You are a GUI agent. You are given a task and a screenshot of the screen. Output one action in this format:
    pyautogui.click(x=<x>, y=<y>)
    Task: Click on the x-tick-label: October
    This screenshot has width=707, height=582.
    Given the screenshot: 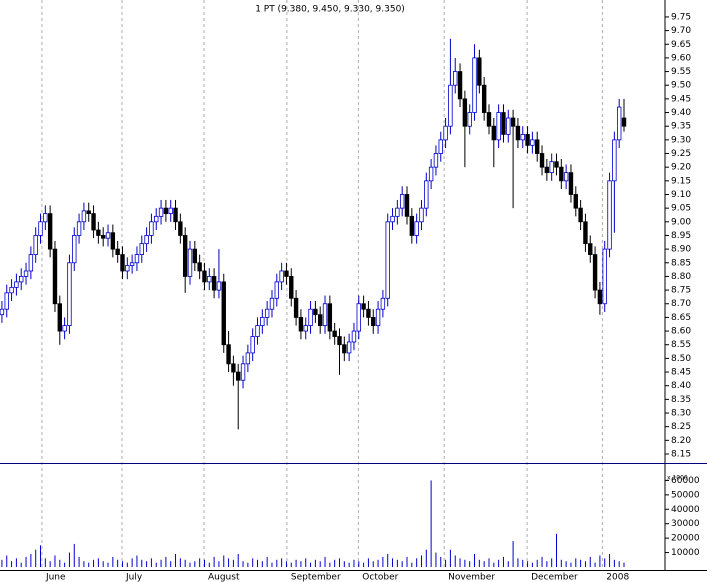 What is the action you would take?
    pyautogui.click(x=380, y=577)
    